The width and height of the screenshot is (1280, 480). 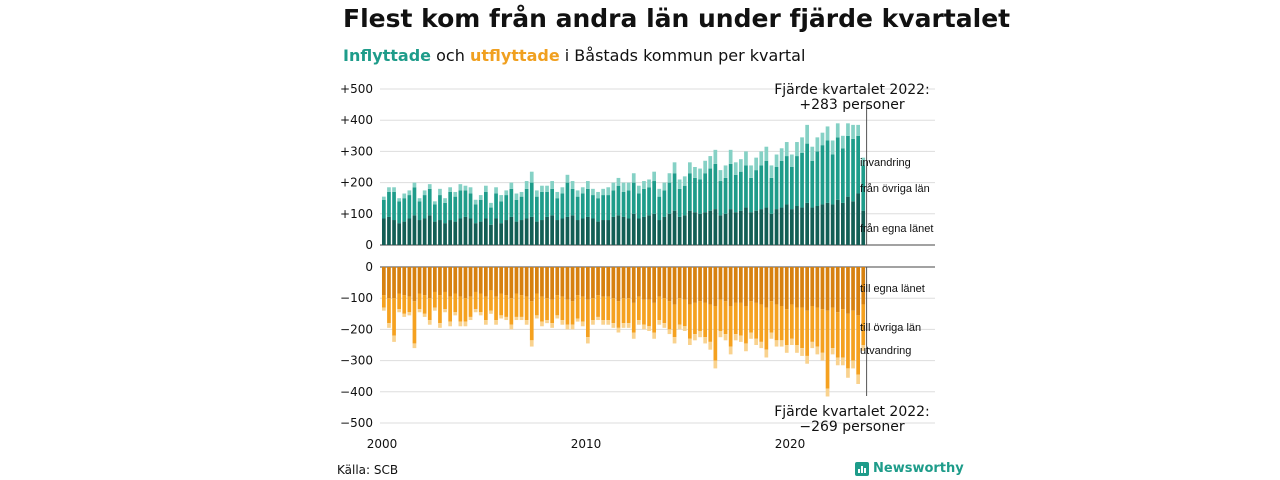 What do you see at coordinates (387, 55) in the screenshot?
I see `subtitle-in-word: Inflyttade` at bounding box center [387, 55].